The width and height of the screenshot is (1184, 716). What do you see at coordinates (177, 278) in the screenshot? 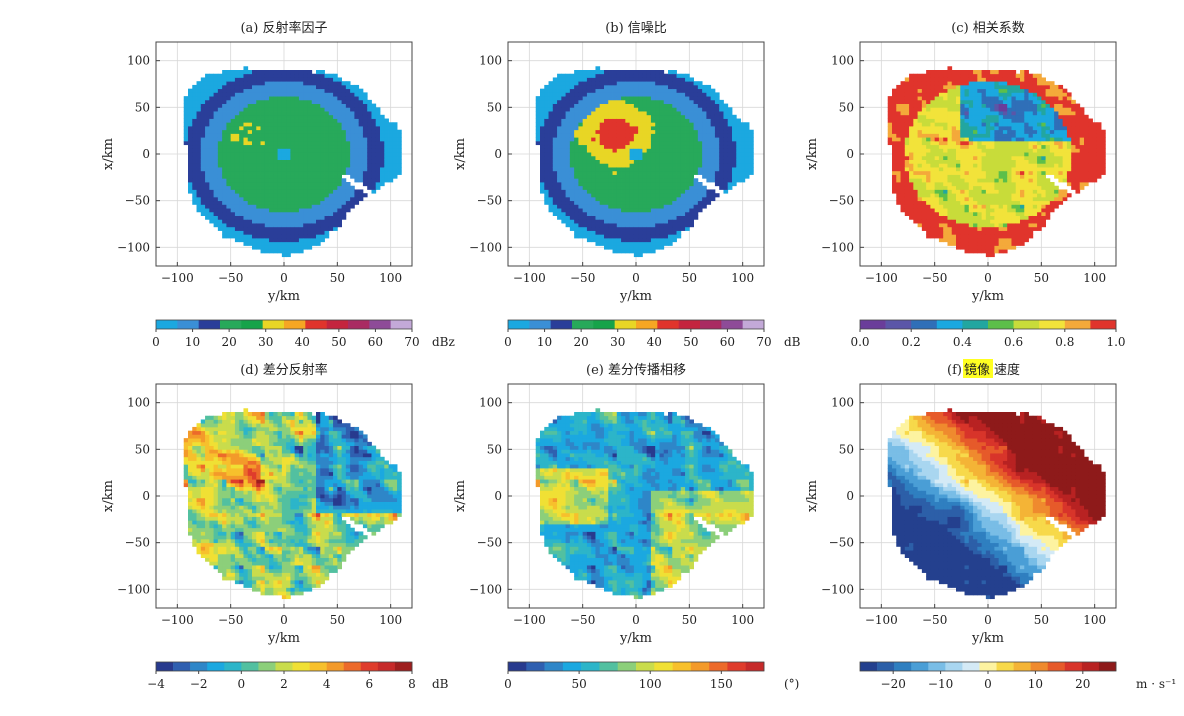
I see `x-tick-label: −100` at bounding box center [177, 278].